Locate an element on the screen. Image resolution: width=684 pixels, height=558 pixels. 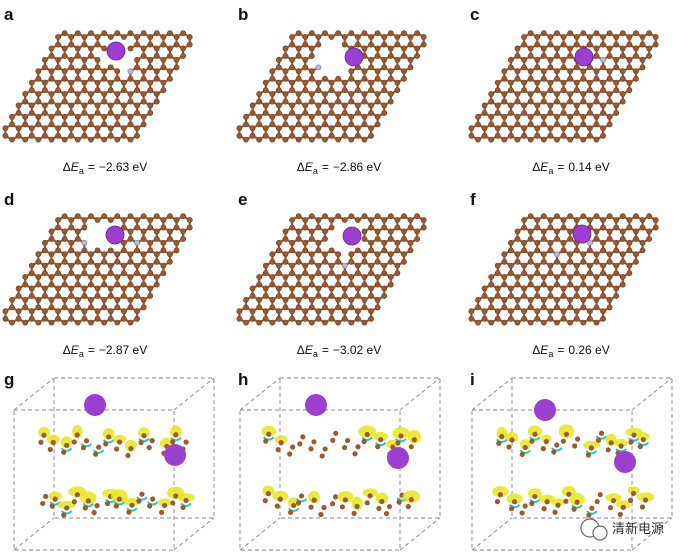
variable: E is located at coordinates (544, 350).